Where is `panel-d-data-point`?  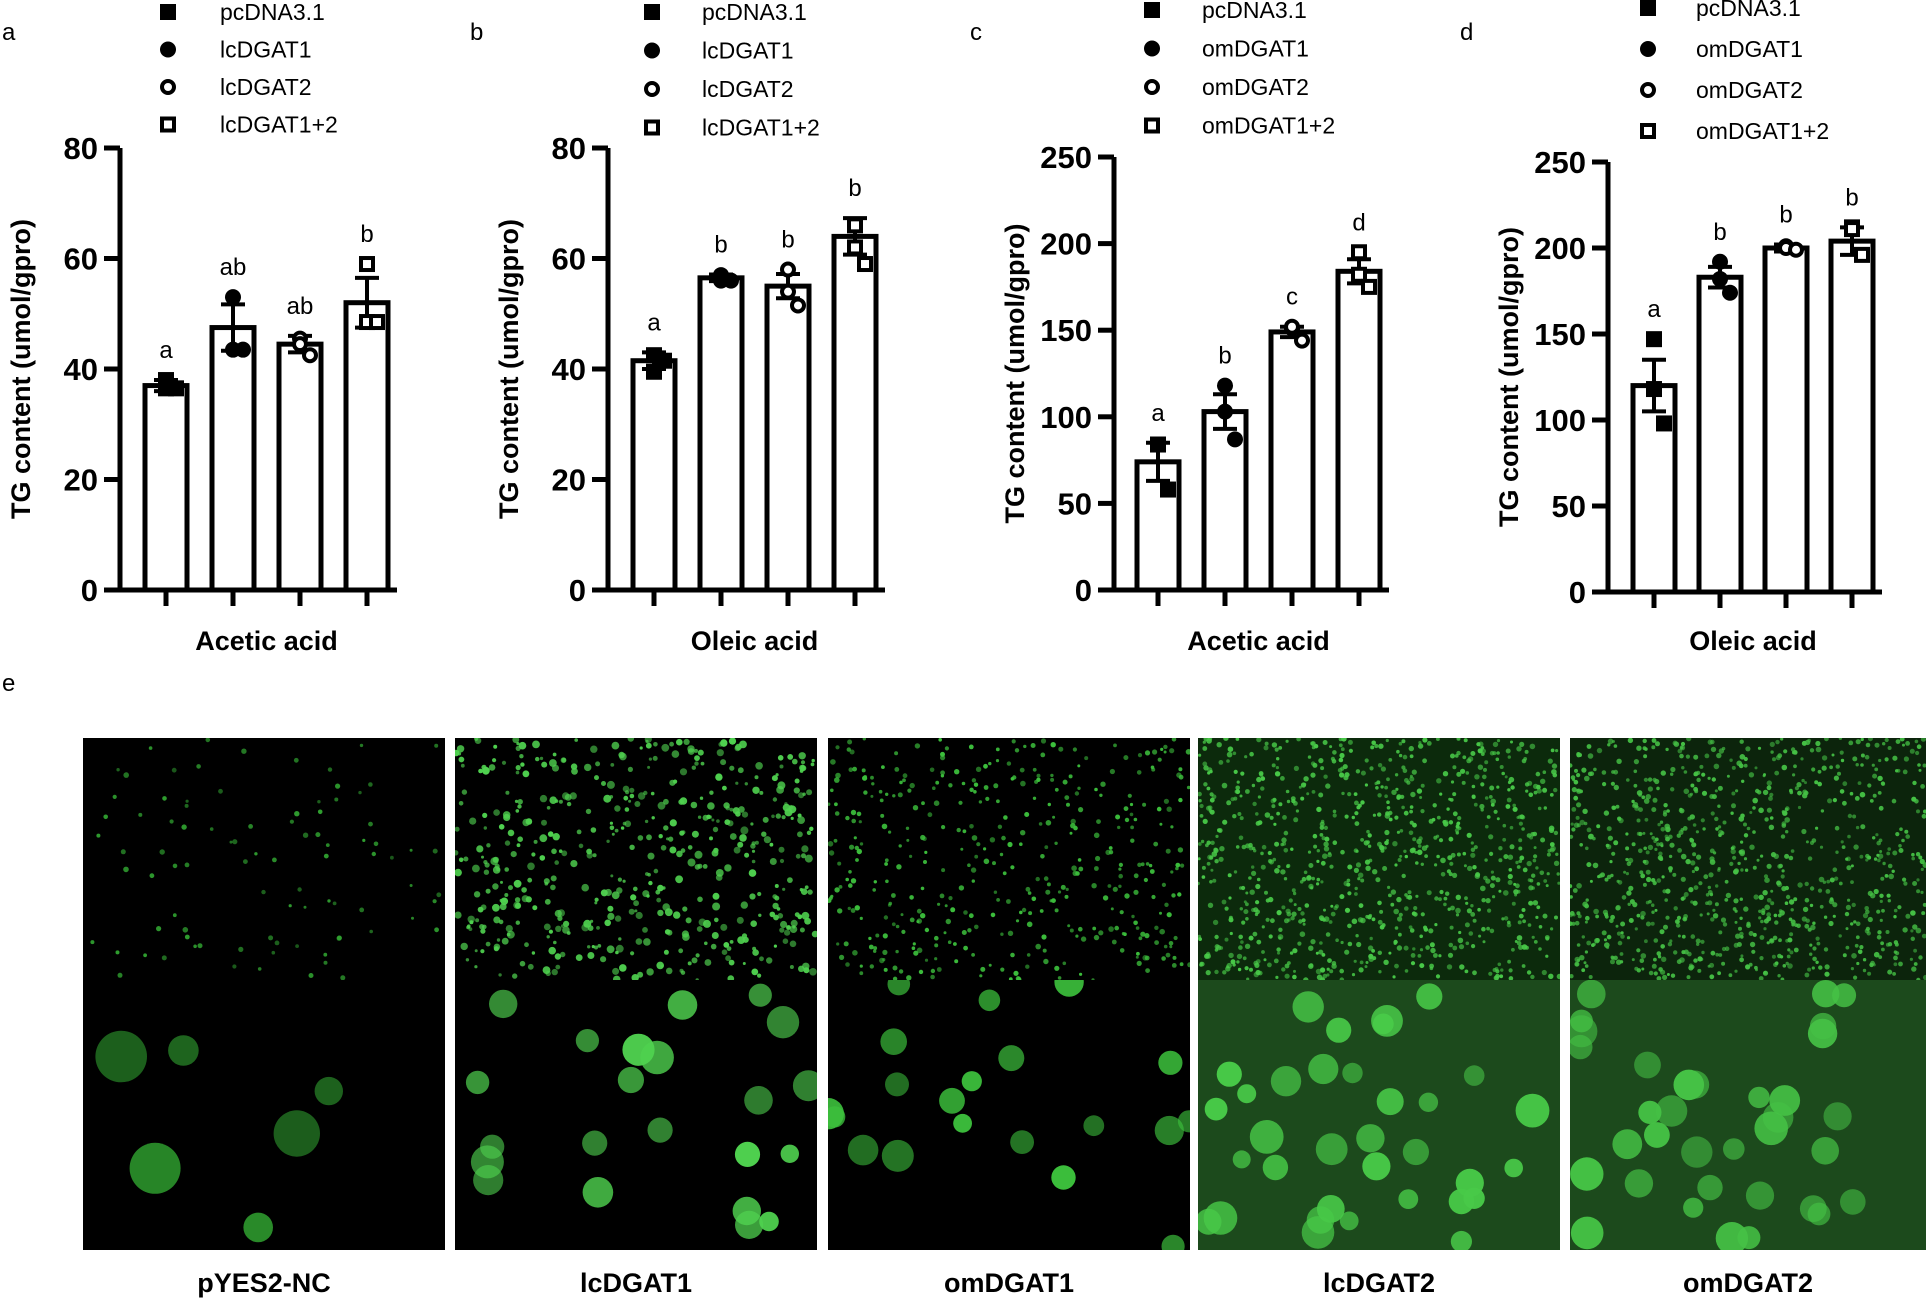 panel-d-data-point is located at coordinates (1720, 278).